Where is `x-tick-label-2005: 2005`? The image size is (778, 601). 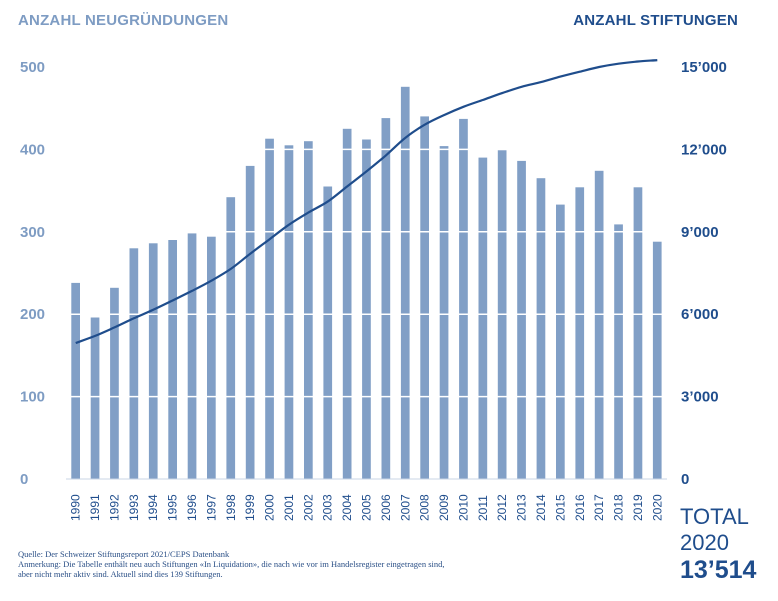 x-tick-label-2005: 2005 is located at coordinates (367, 507).